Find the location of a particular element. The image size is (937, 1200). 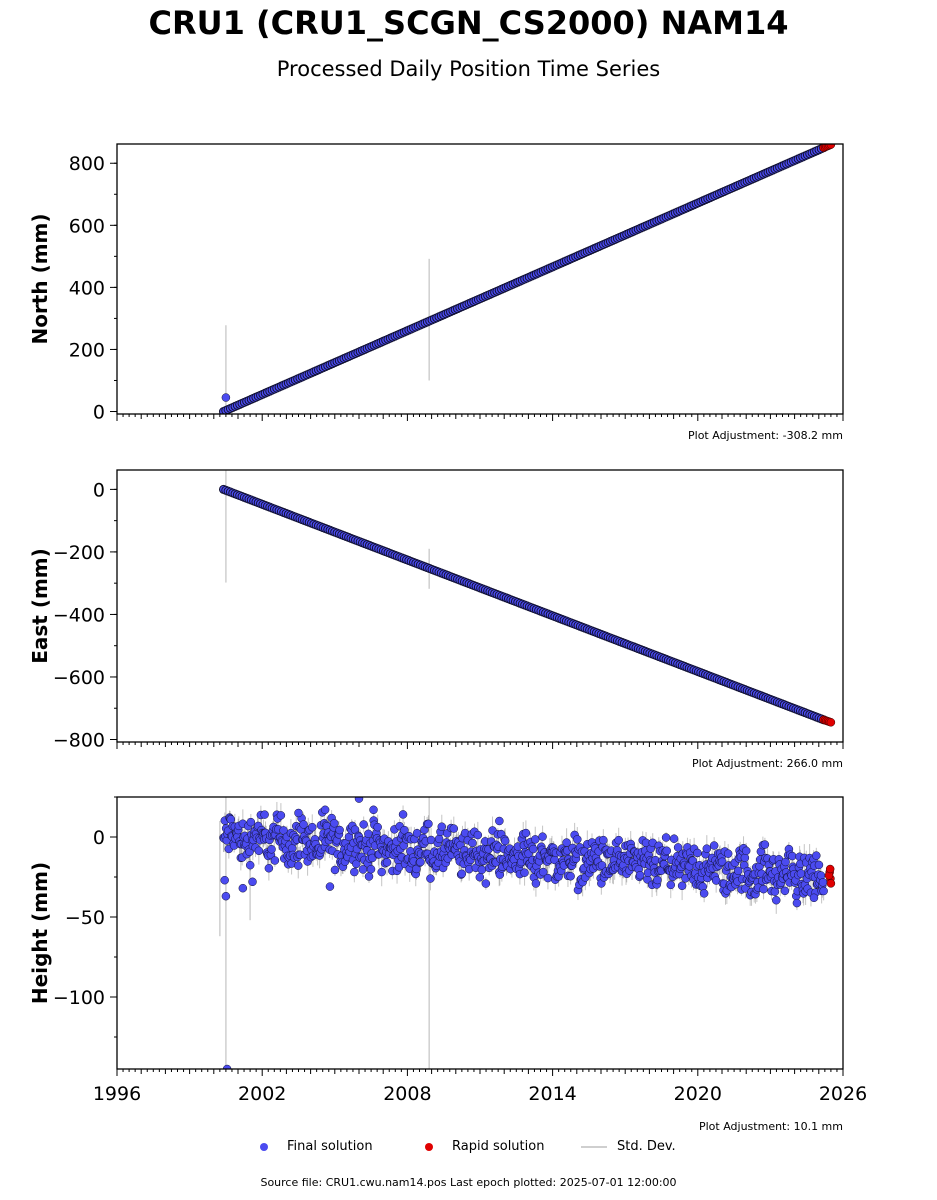

legend-item-rapid: Rapid solution is located at coordinates (479, 1147).